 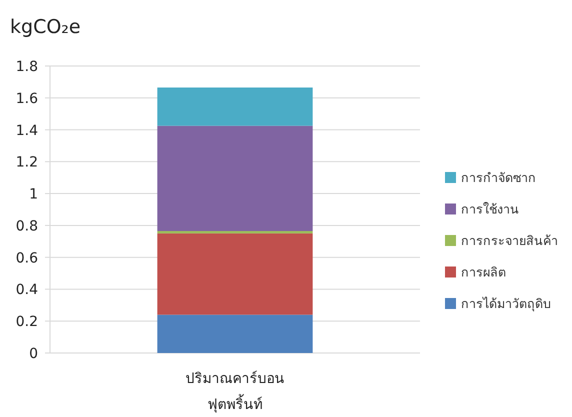 I want to click on y-tick-label: 0, so click(x=33, y=354).